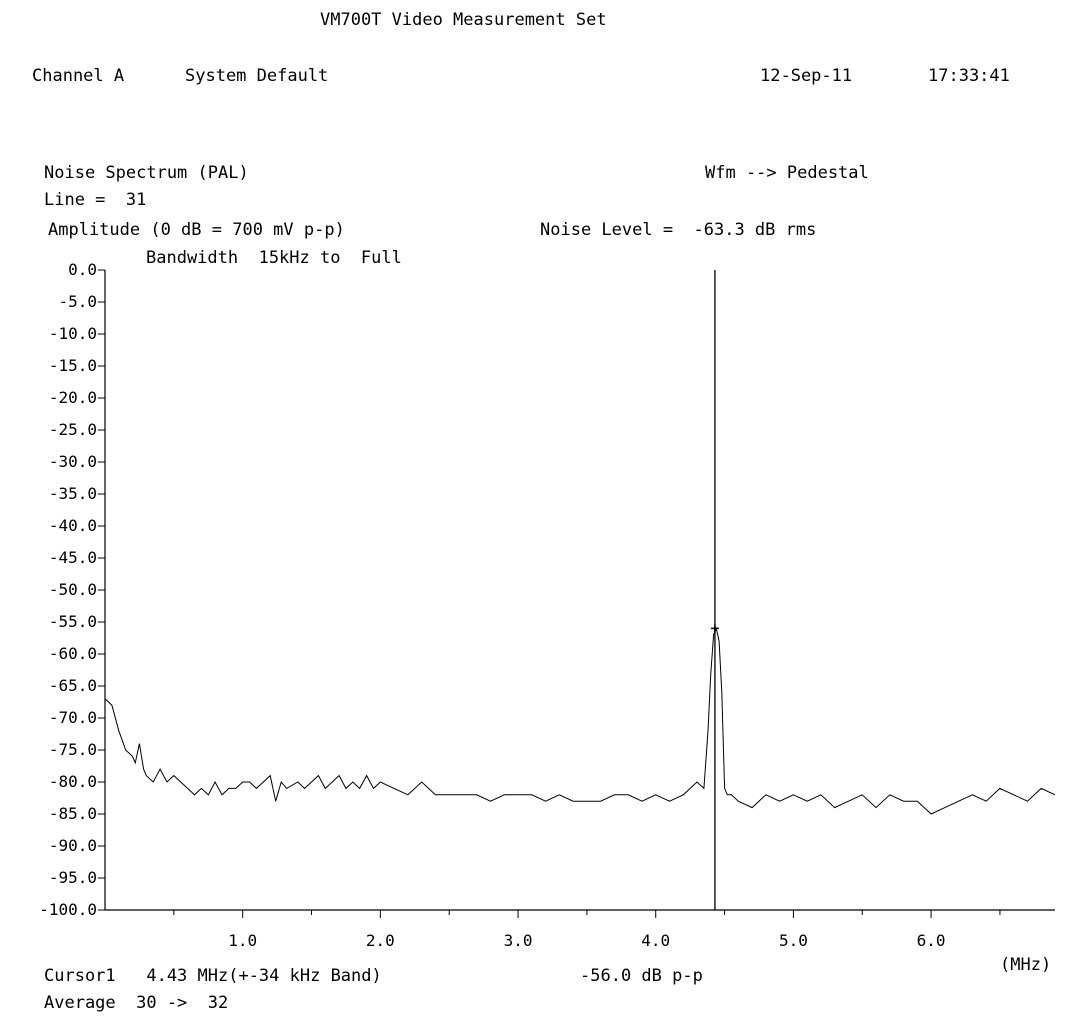  Describe the element at coordinates (274, 258) in the screenshot. I see `bandwidth-label: Bandwidth 15kHz to Full` at that location.